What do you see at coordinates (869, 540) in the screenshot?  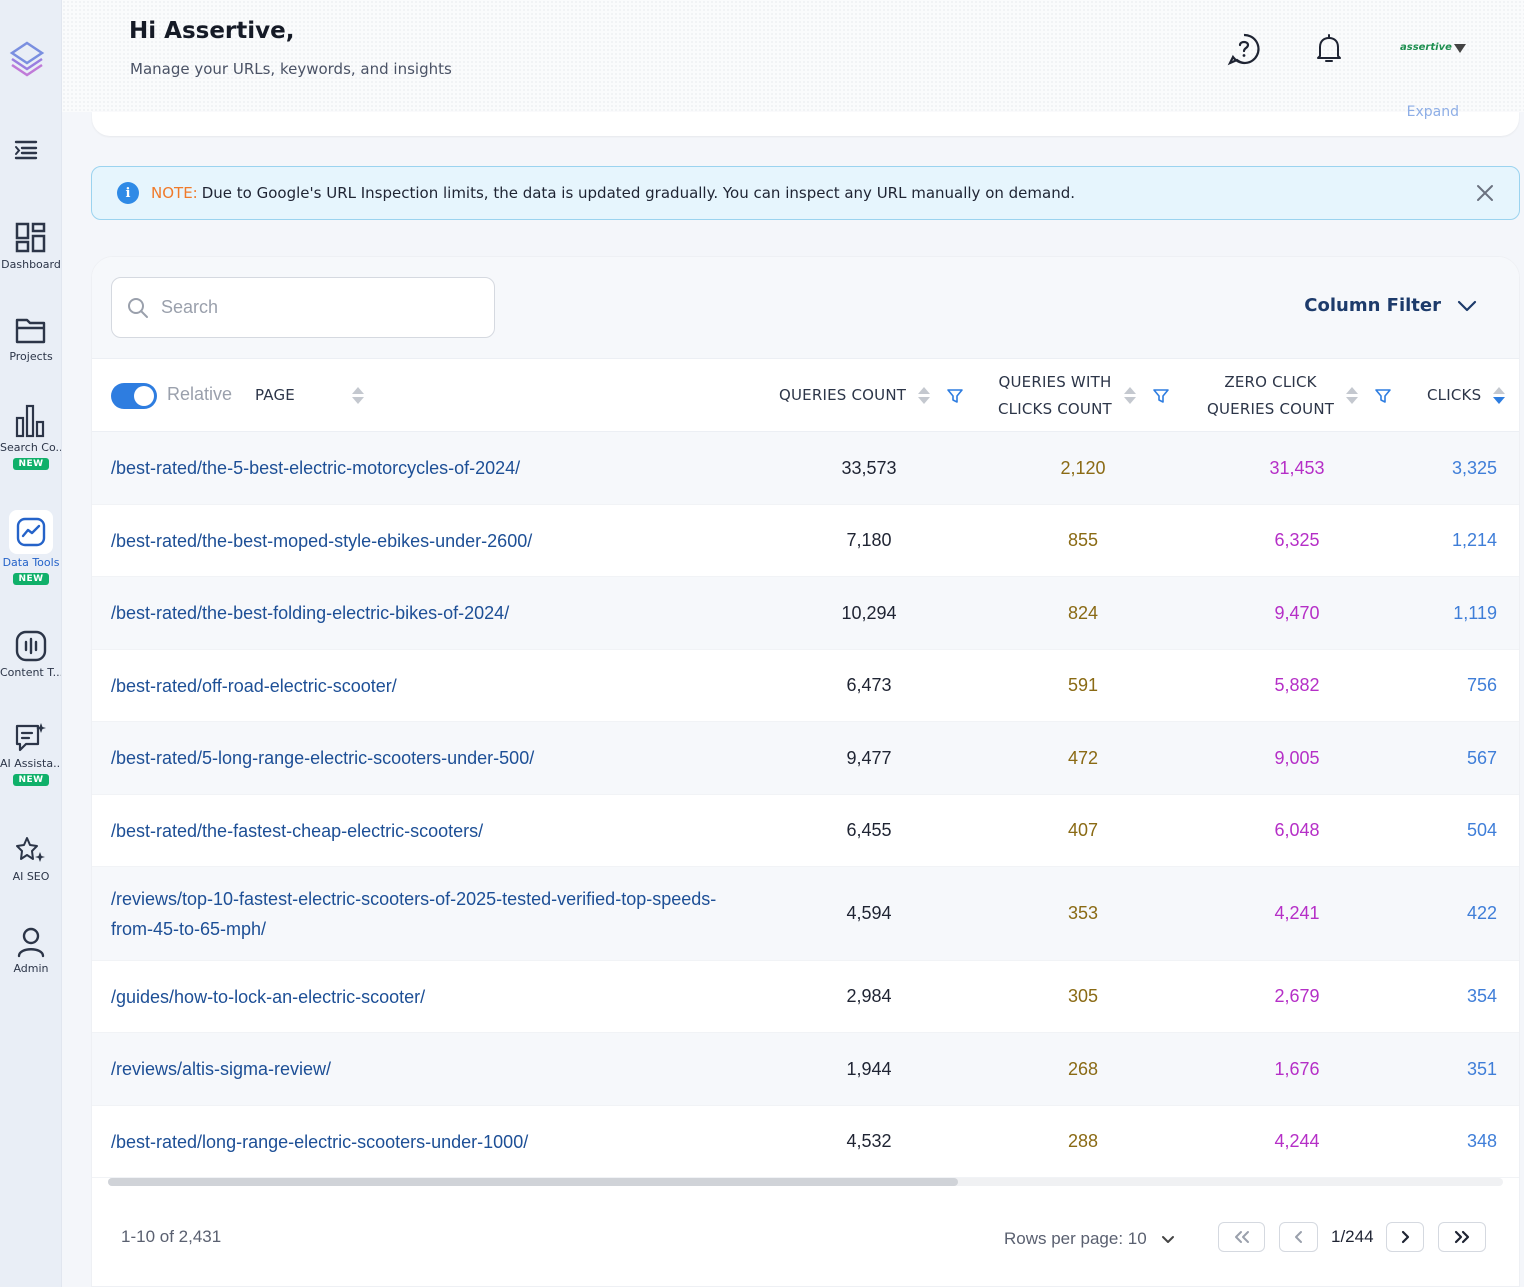 I see `queries-count-cell: 7,180` at bounding box center [869, 540].